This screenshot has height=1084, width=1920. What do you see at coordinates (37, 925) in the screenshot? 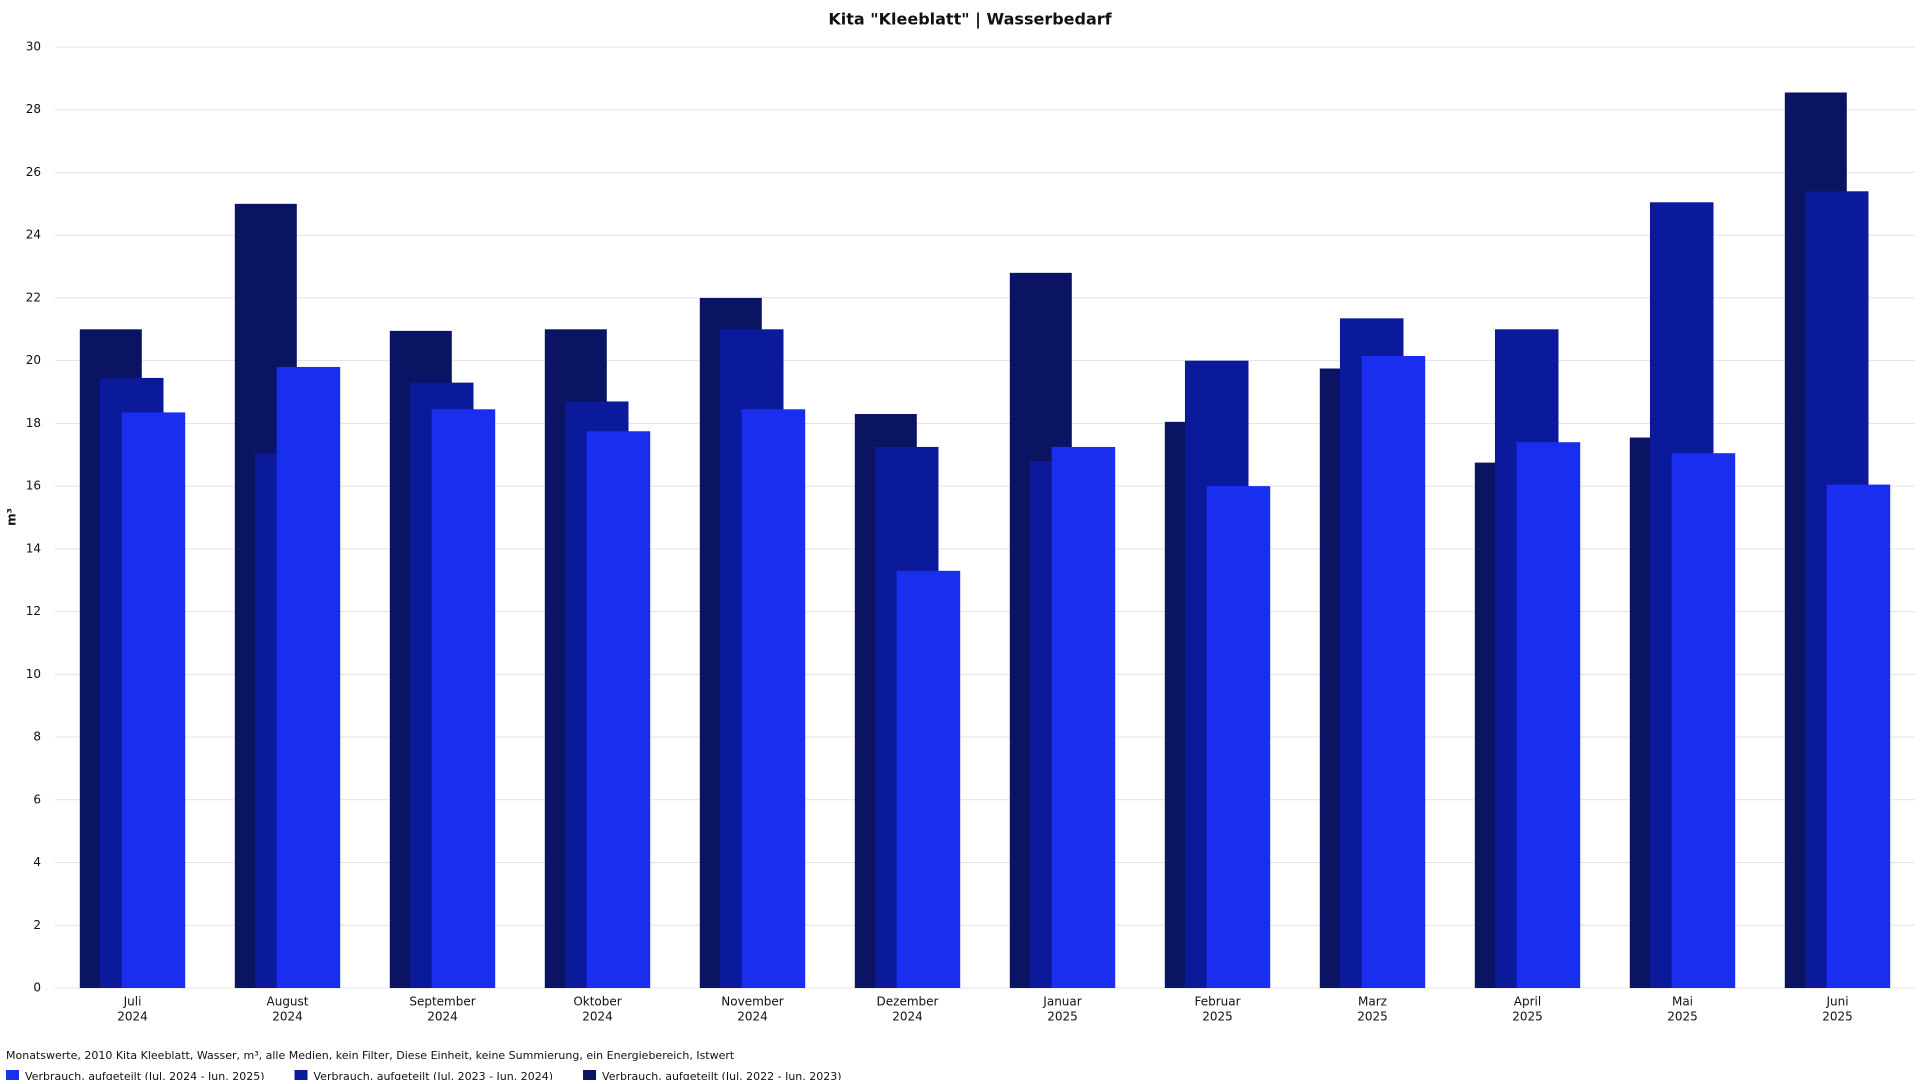
I see `y-tick-label: 2` at bounding box center [37, 925].